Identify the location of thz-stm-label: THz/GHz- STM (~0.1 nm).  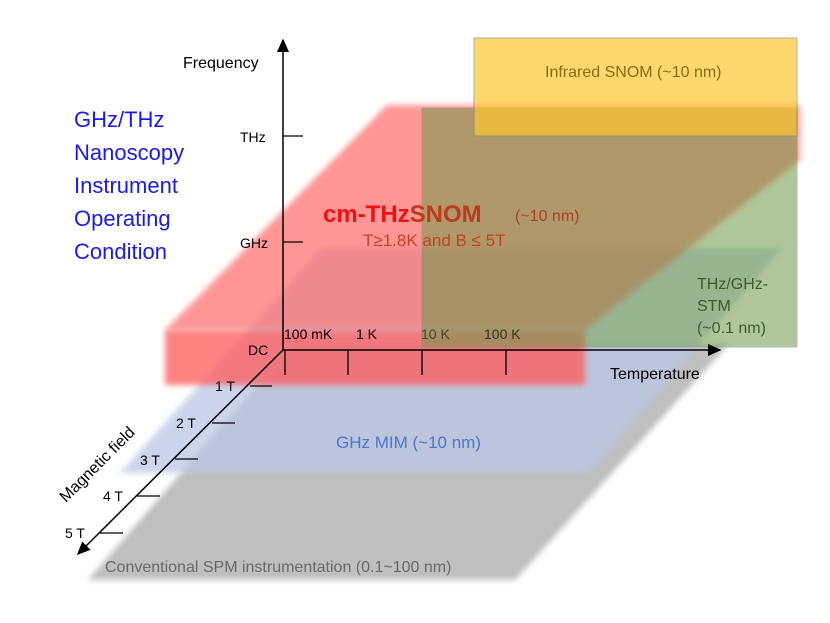
(732, 306).